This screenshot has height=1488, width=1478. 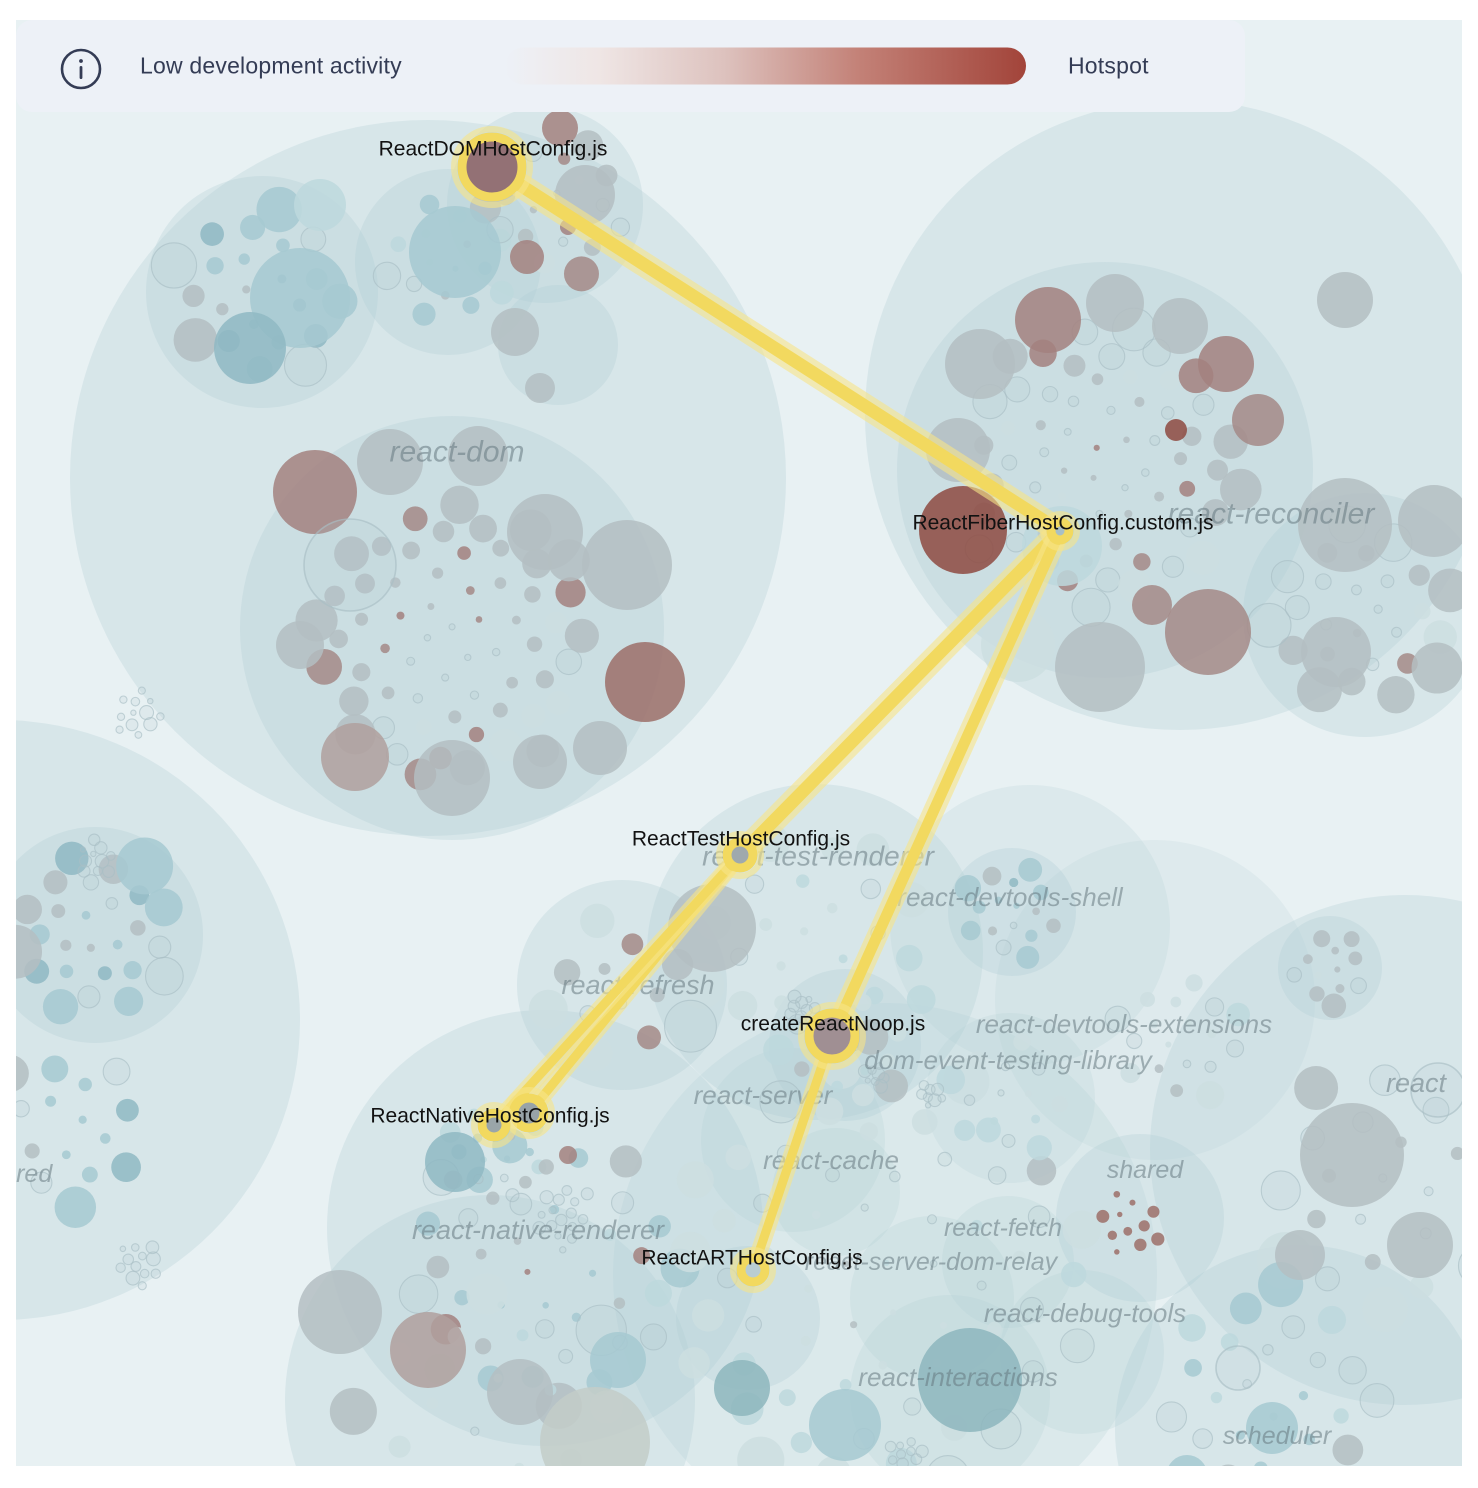 I want to click on file-label-noop: createReactNoop.js, so click(x=833, y=1024).